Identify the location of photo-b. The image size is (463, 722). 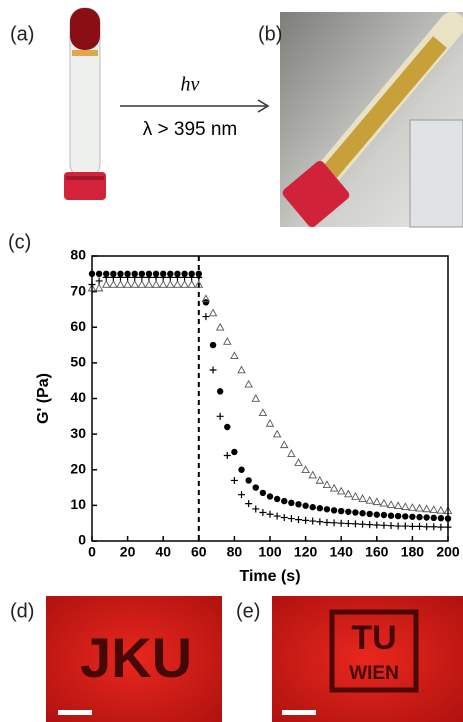
(371, 120).